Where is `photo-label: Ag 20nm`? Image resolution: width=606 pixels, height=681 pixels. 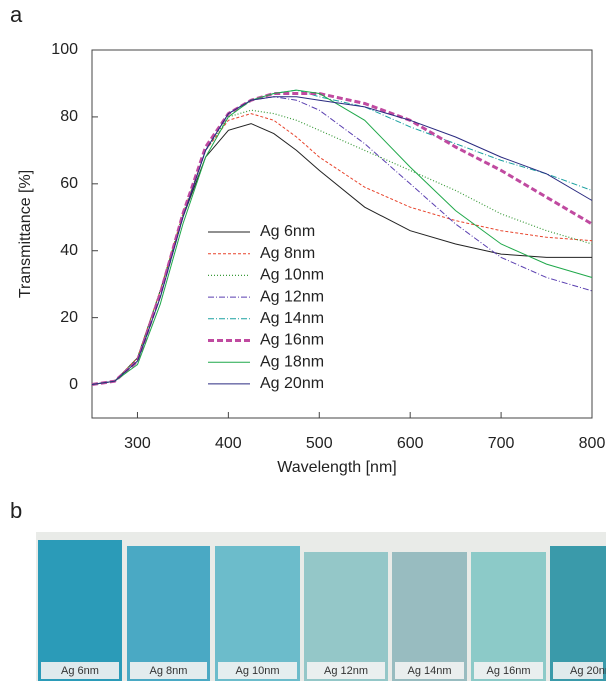
photo-label: Ag 20nm is located at coordinates (588, 671).